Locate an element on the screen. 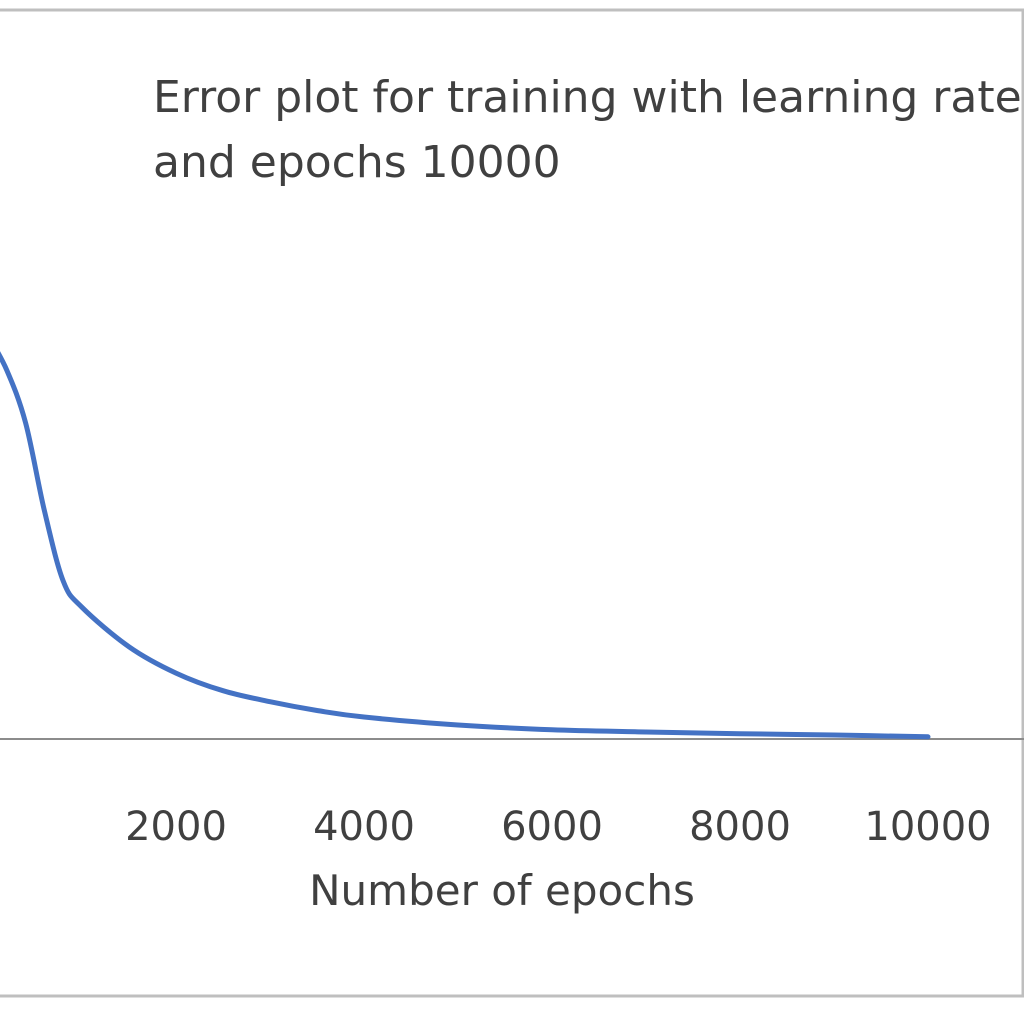  x-tick-label-6000: 6000 is located at coordinates (552, 827).